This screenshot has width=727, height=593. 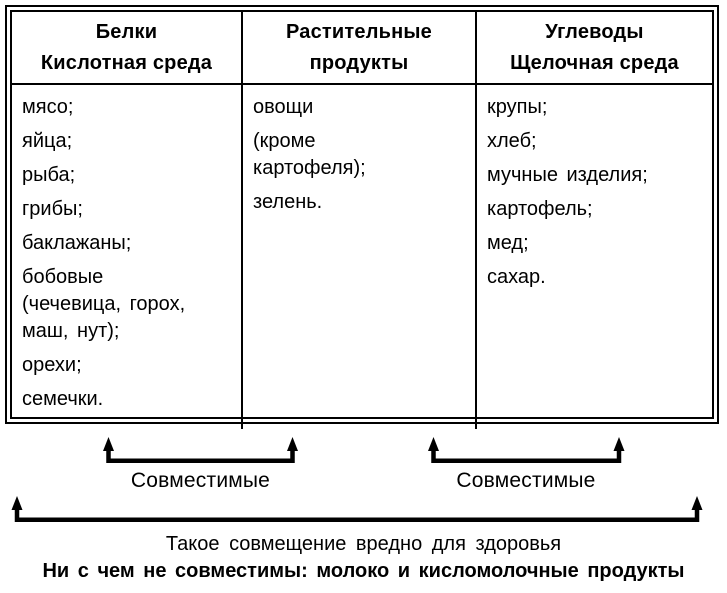 What do you see at coordinates (283, 107) in the screenshot?
I see `food-item: овощи` at bounding box center [283, 107].